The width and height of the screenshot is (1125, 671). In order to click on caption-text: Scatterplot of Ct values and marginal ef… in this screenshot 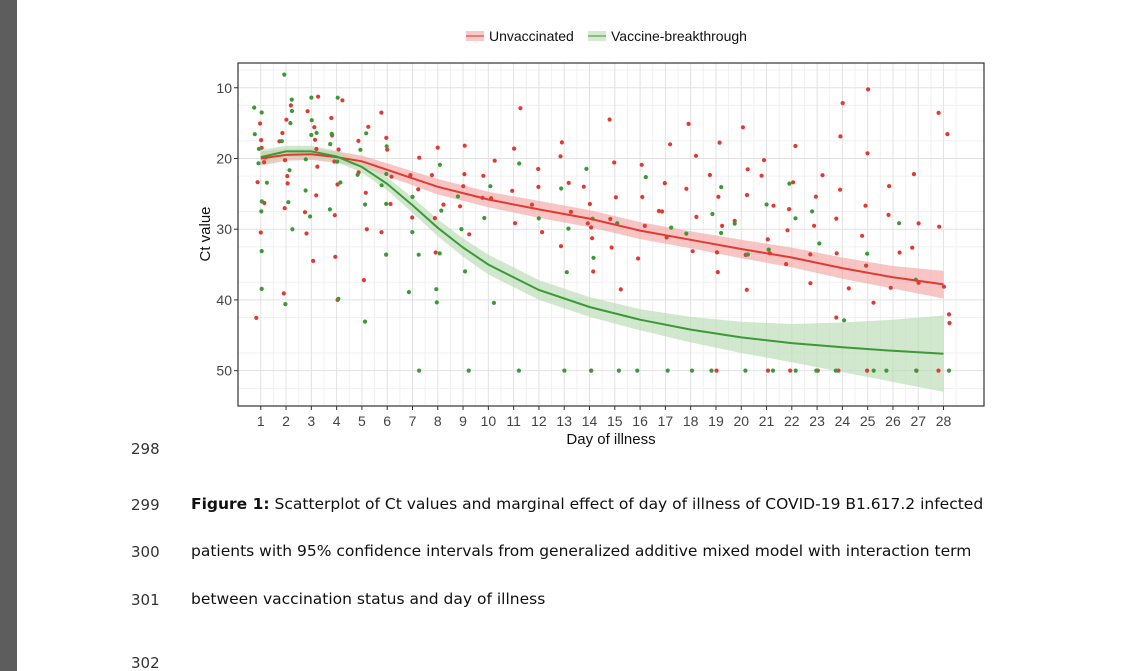, I will do `click(626, 504)`.